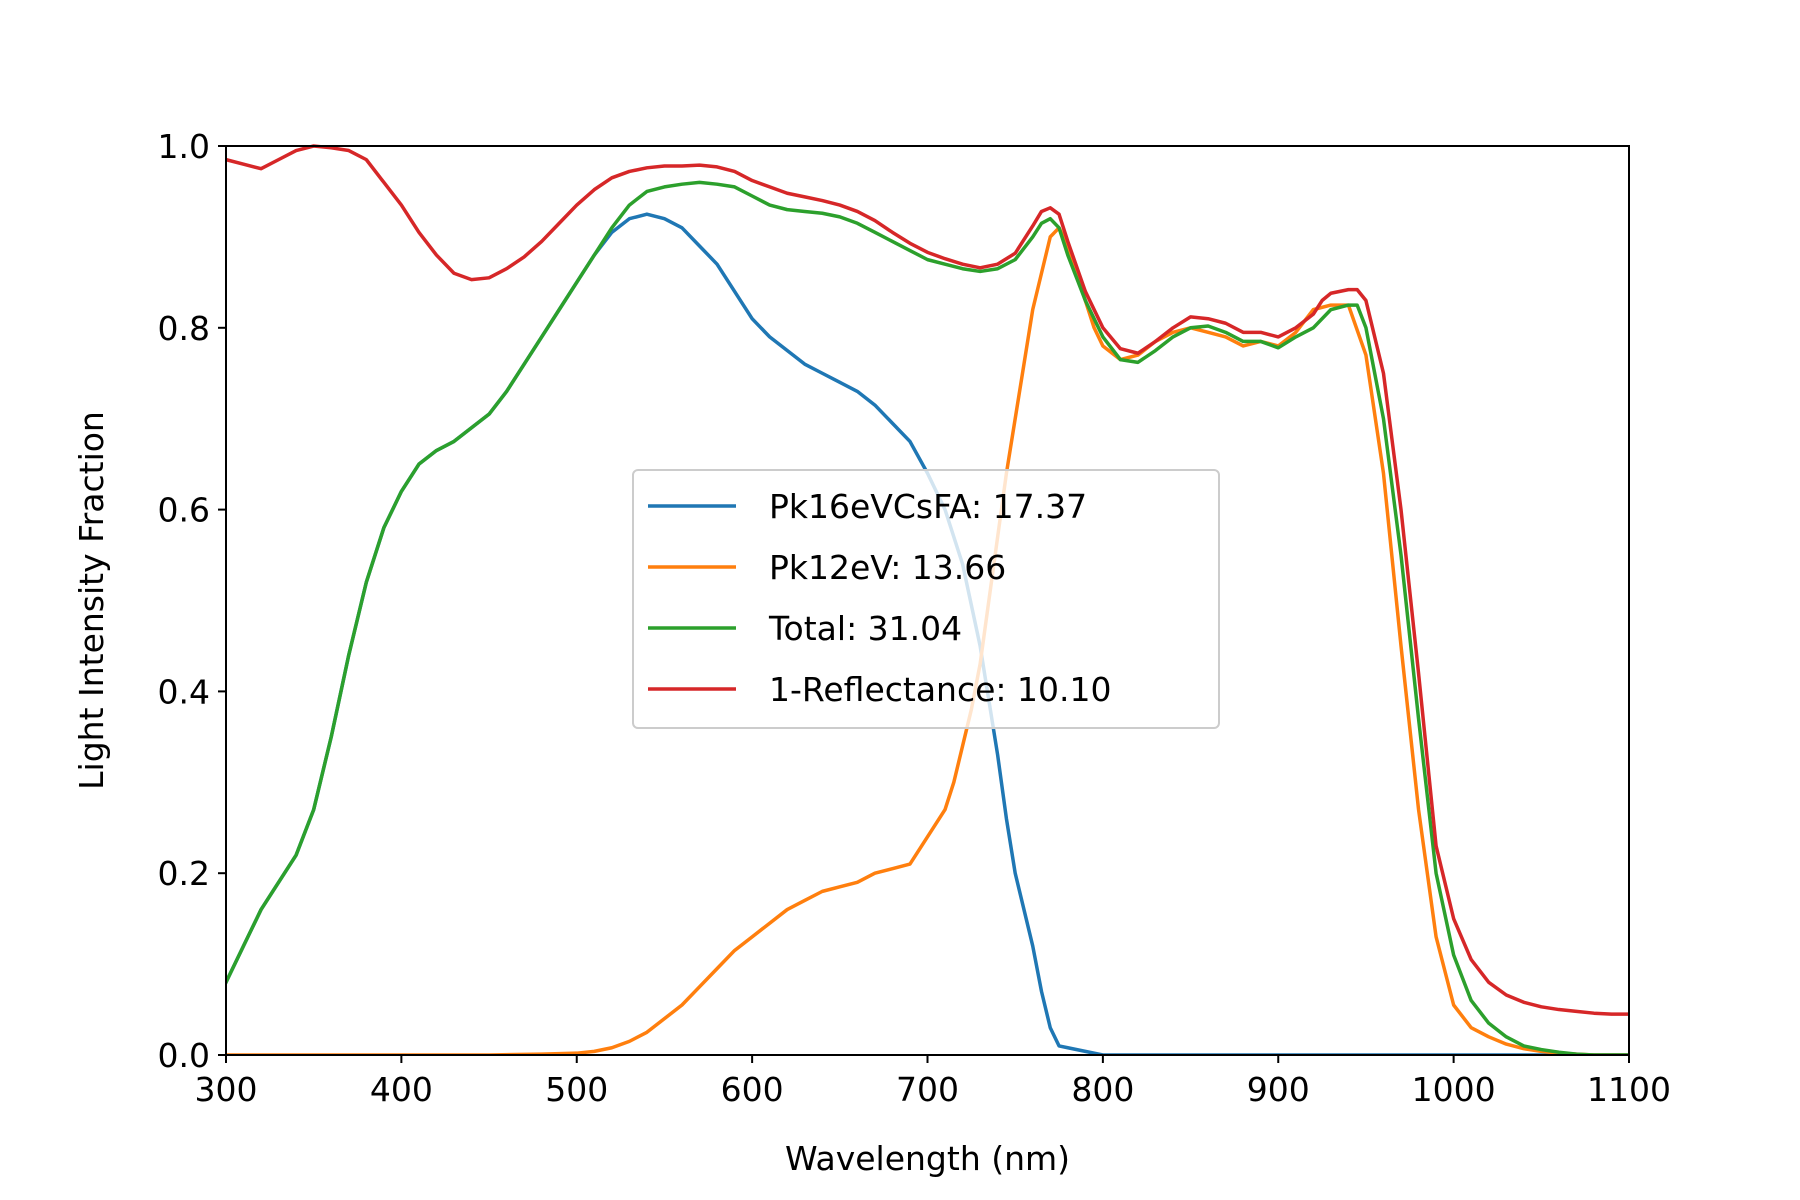 This screenshot has height=1200, width=1800. I want to click on x-tick-label: 1000, so click(1454, 1089).